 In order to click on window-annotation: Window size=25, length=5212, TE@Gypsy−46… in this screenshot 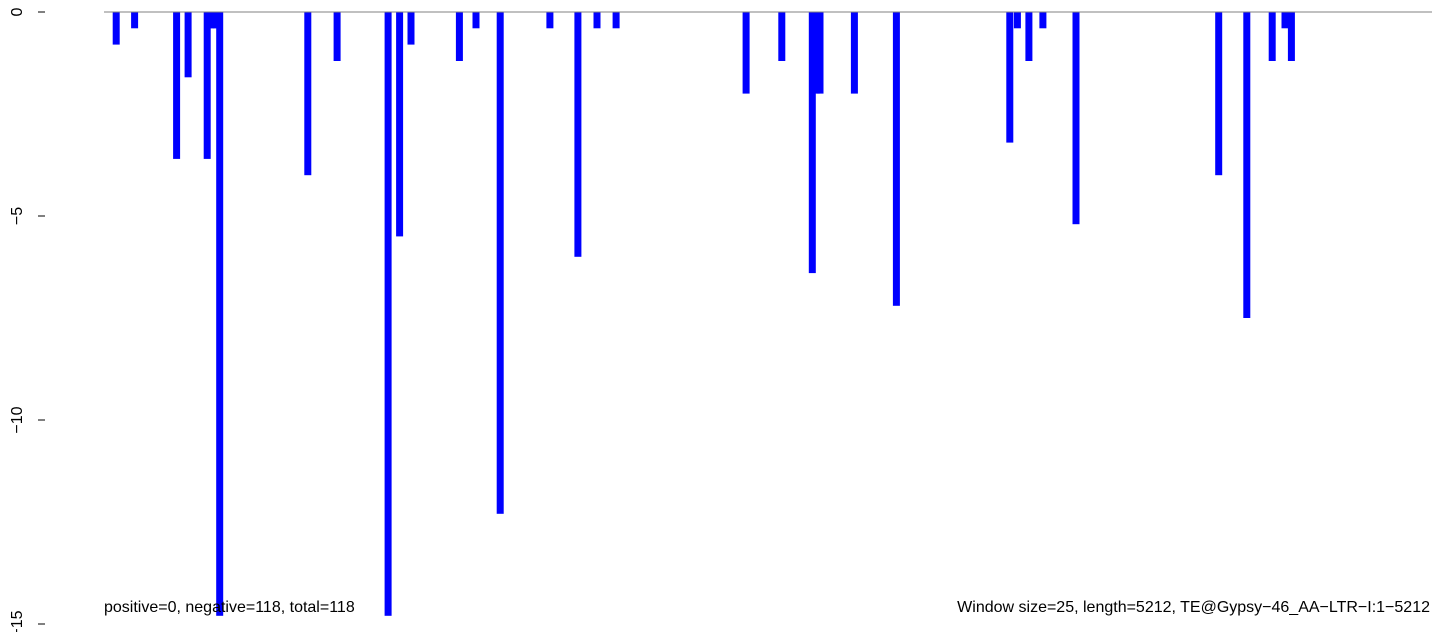, I will do `click(1193, 607)`.